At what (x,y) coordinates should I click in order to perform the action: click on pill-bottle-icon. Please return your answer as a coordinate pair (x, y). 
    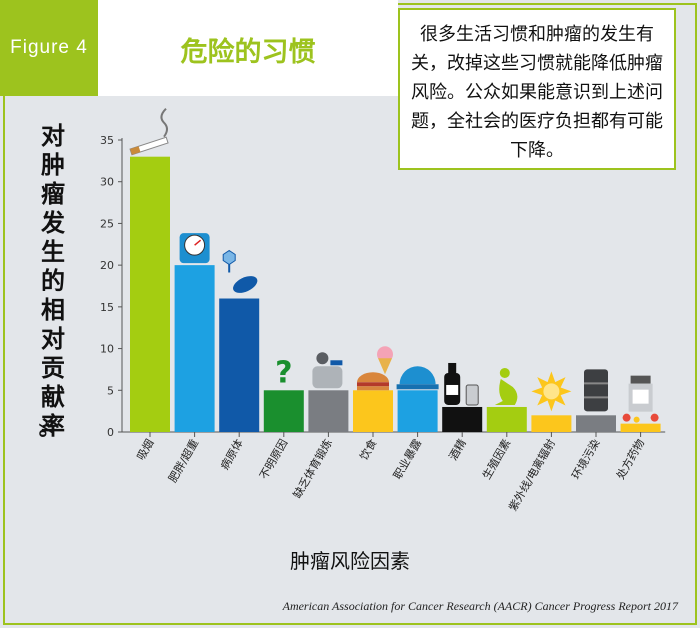
    Looking at the image, I should click on (640, 399).